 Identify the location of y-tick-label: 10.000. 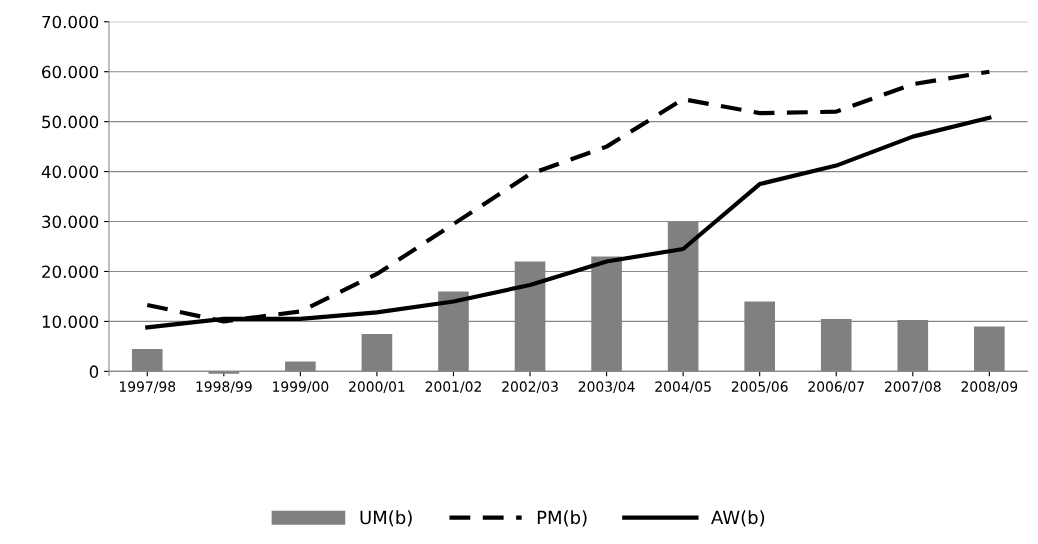
(70, 321).